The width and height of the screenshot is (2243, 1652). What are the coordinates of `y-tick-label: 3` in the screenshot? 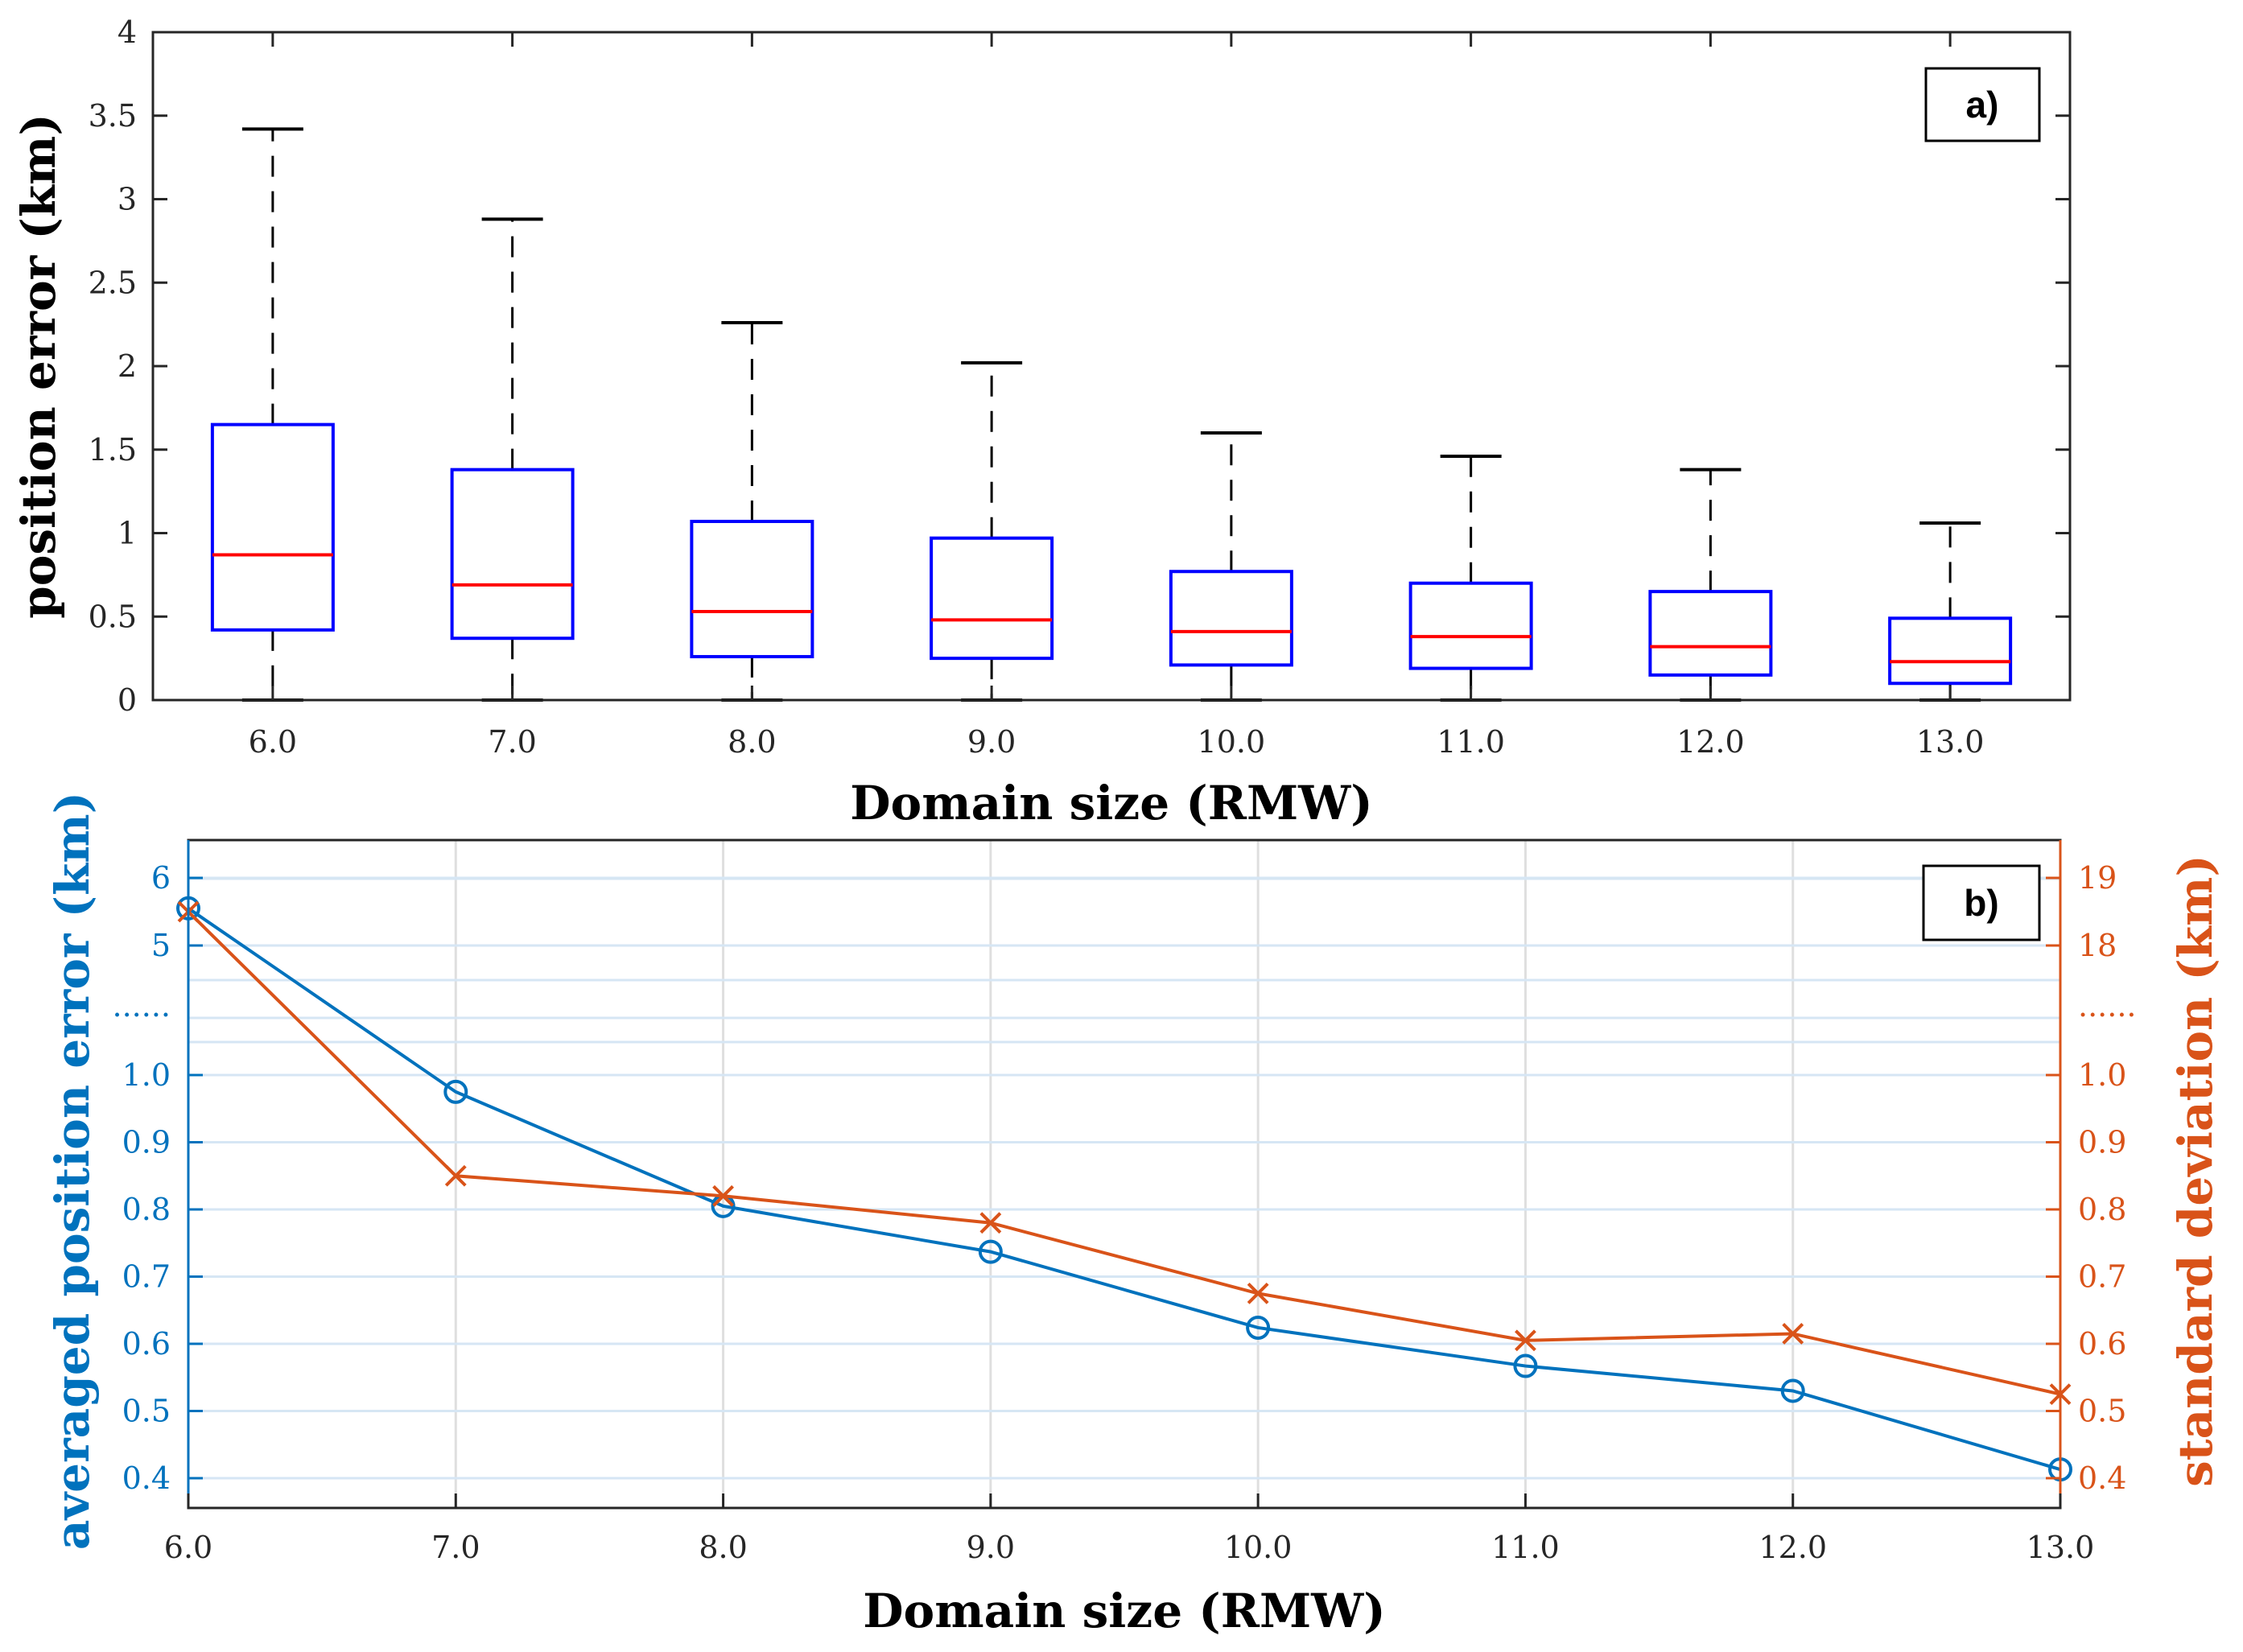 It's located at (127, 199).